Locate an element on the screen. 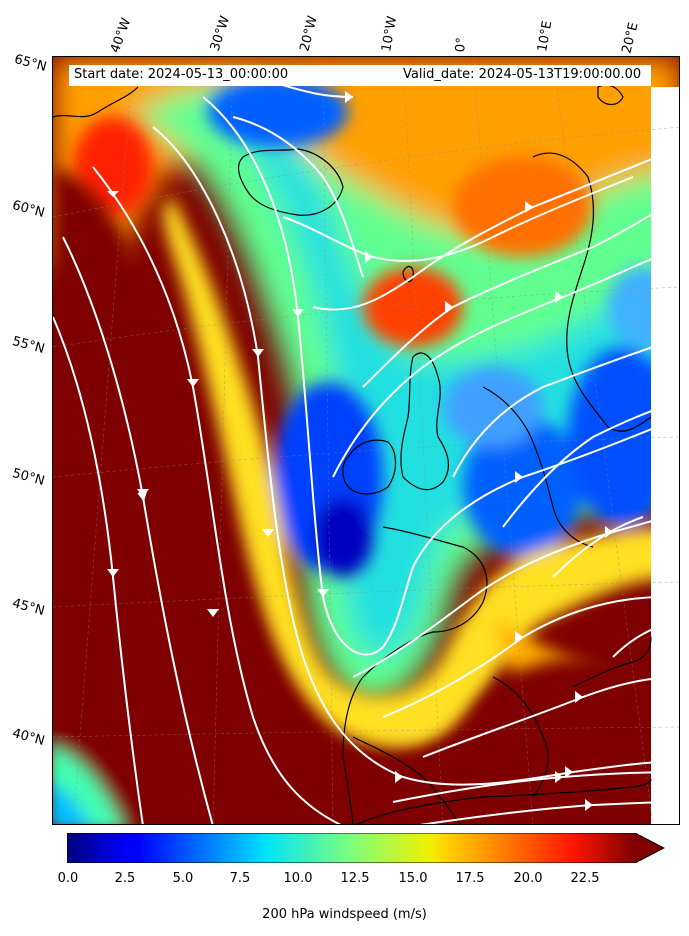 This screenshot has height=936, width=689. colorbar-tick-22-5: 22.5 is located at coordinates (585, 878).